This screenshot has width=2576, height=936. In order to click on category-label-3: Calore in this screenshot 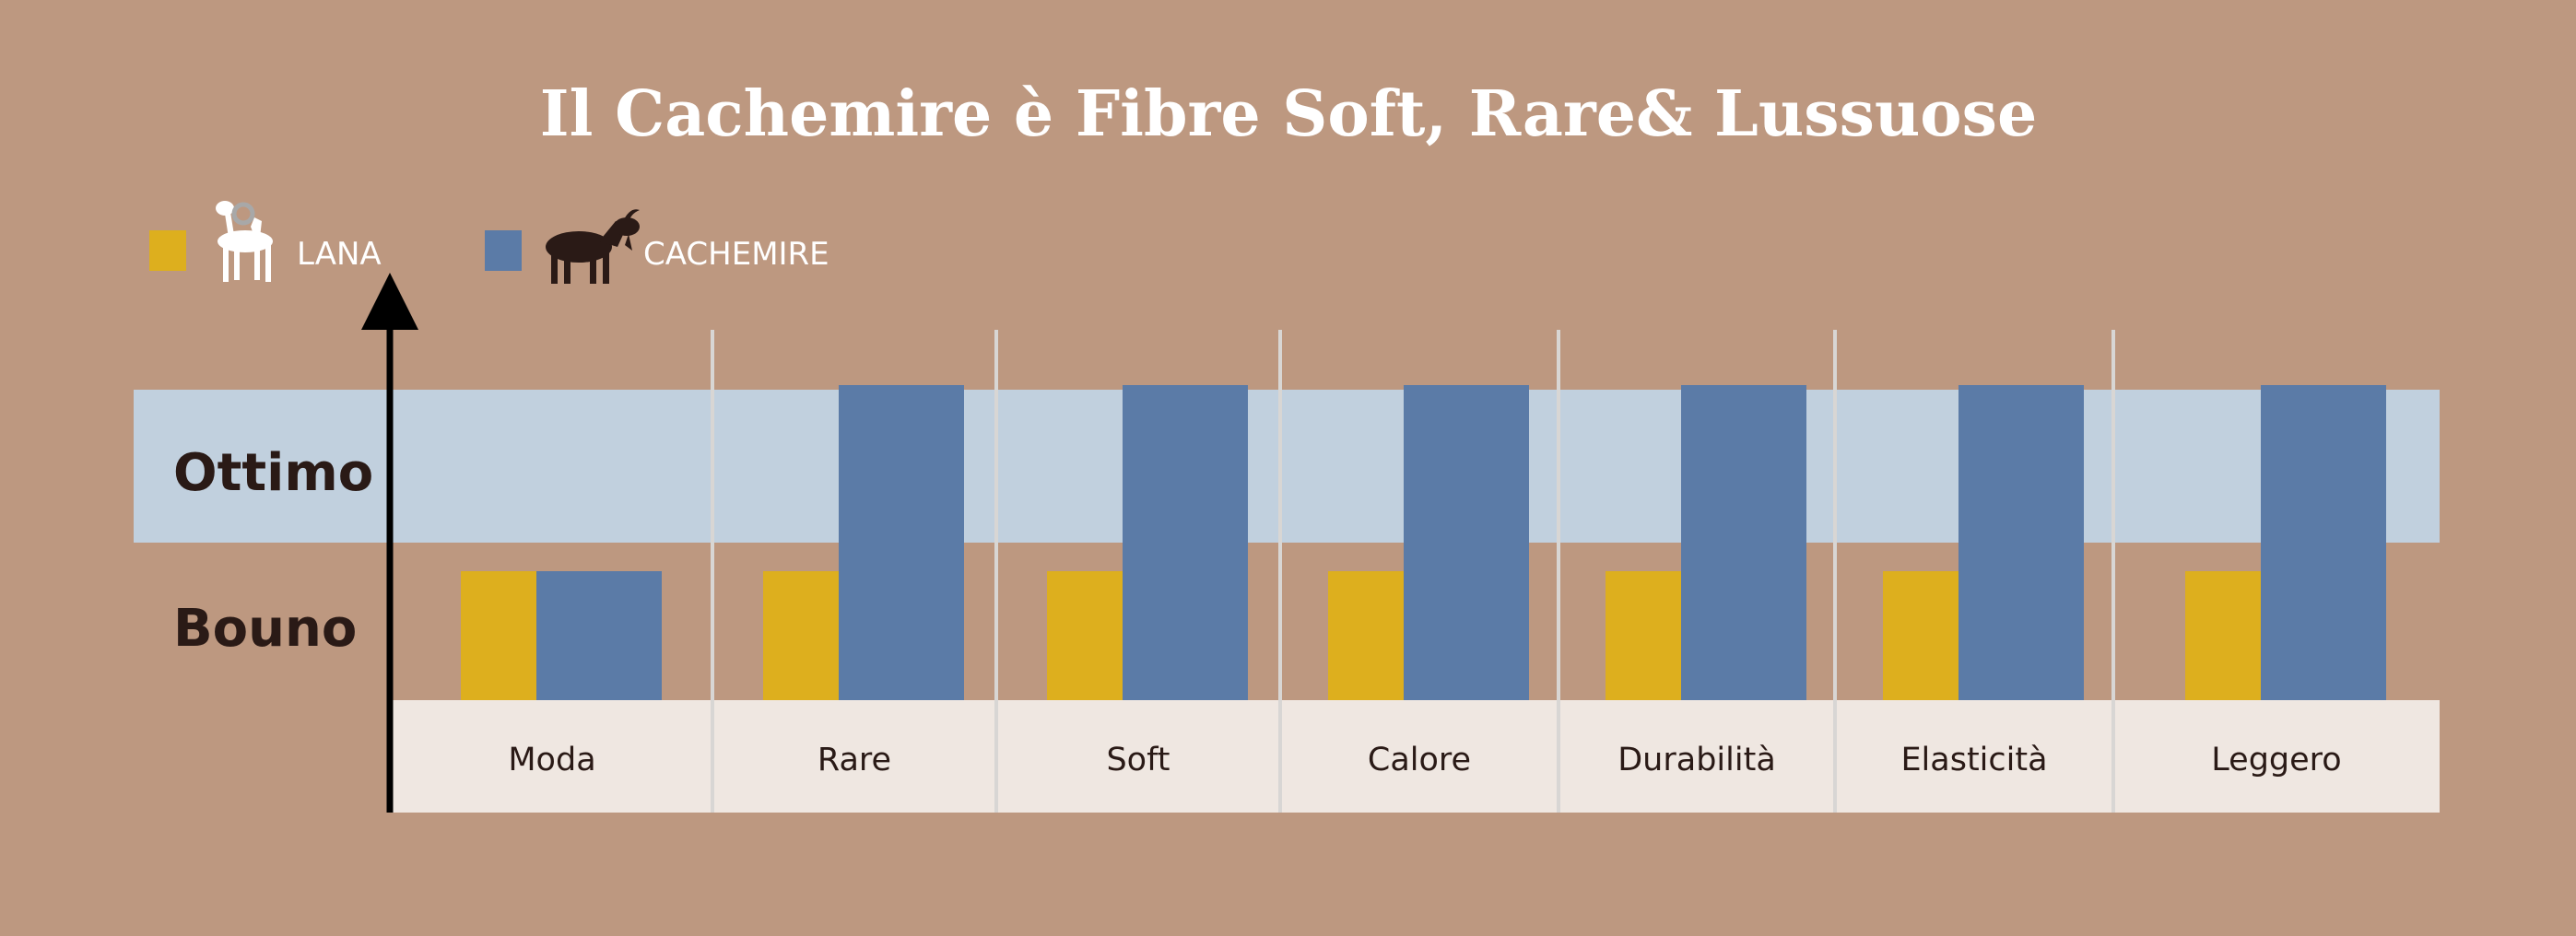, I will do `click(1419, 760)`.